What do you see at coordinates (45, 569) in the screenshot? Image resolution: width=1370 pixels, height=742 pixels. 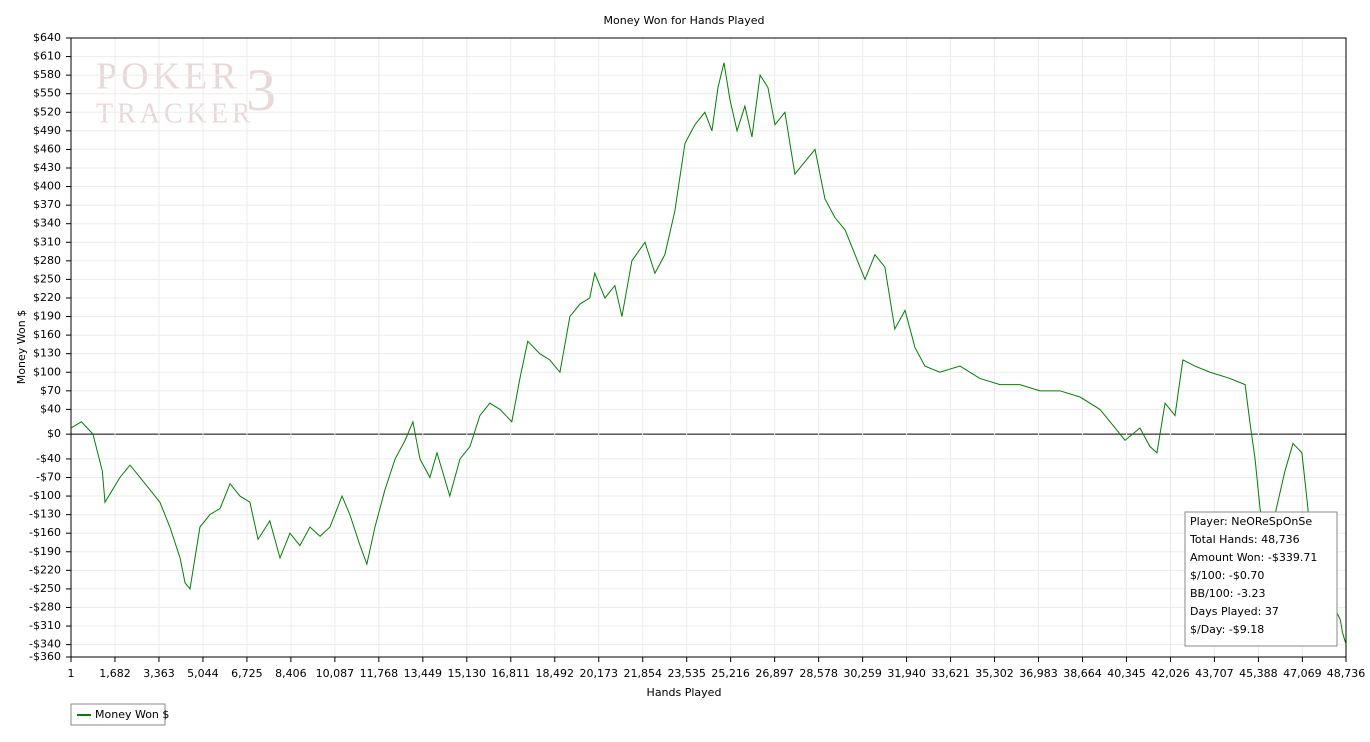 I see `y-tick-label: -$220` at bounding box center [45, 569].